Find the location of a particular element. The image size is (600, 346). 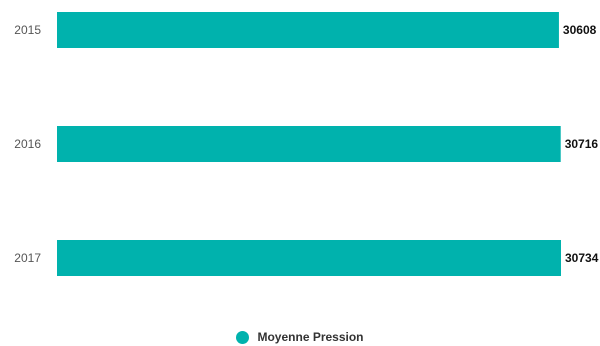

legend-item-moyenne-pression: Moyenne Pression is located at coordinates (300, 337).